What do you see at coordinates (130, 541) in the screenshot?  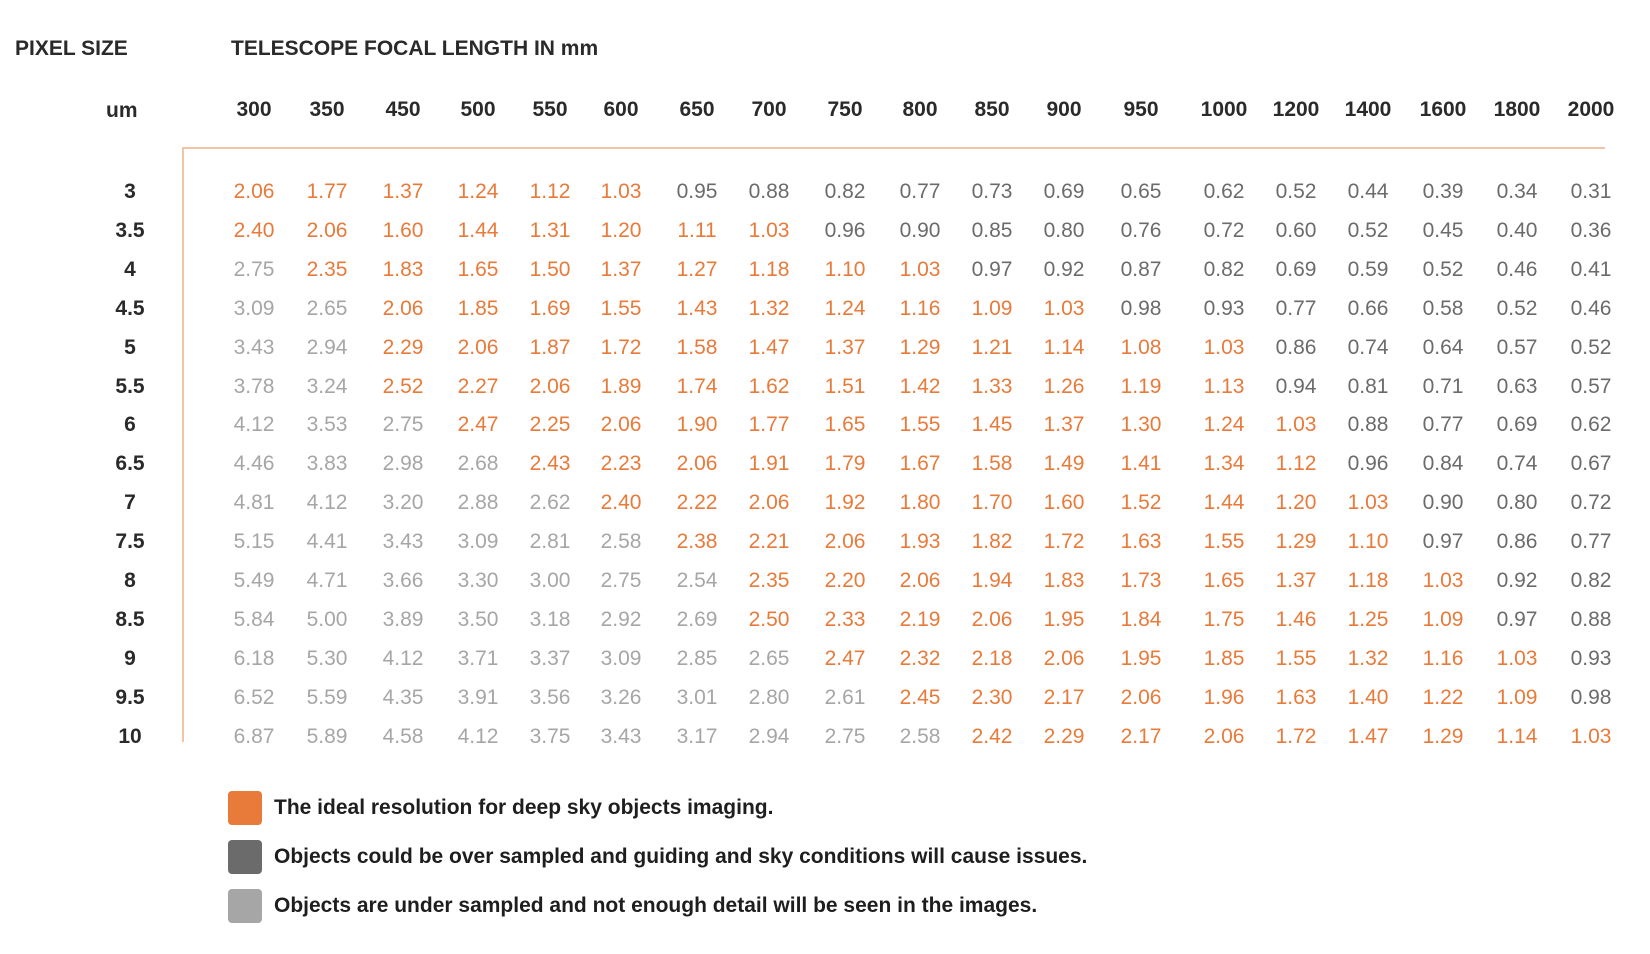 I see `row-header-pixel-size: 7.5` at bounding box center [130, 541].